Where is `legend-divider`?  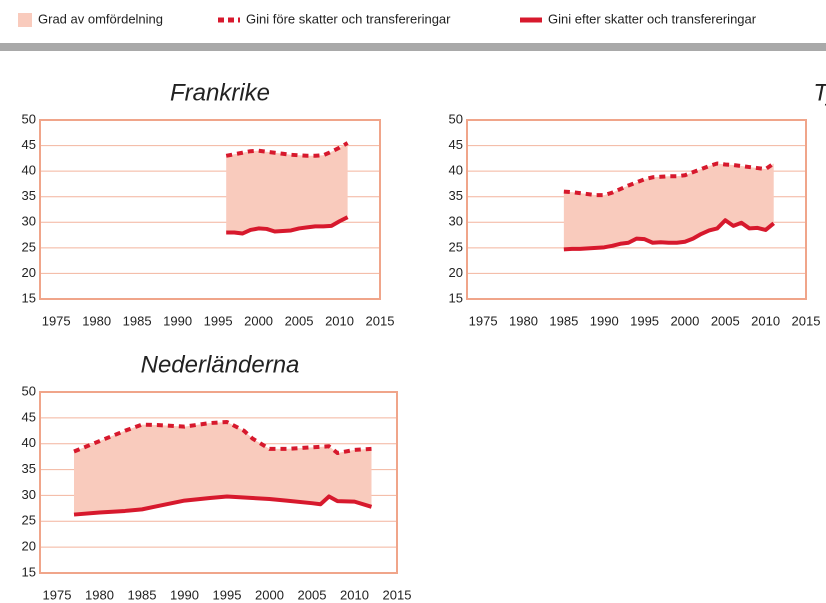
legend-divider is located at coordinates (413, 47).